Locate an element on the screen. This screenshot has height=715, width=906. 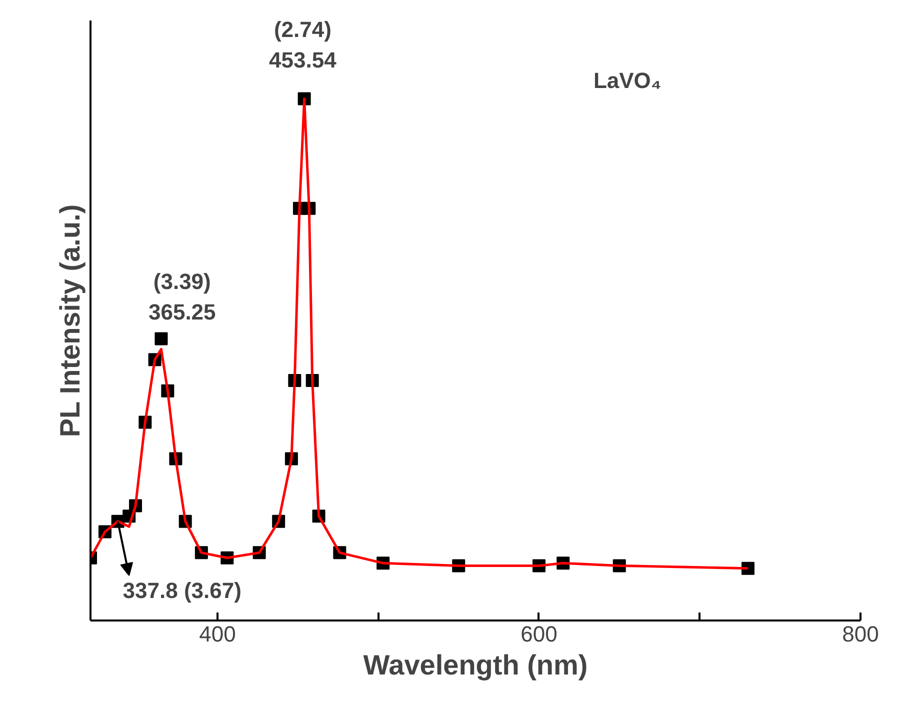
x-tick-label: 600 is located at coordinates (539, 634).